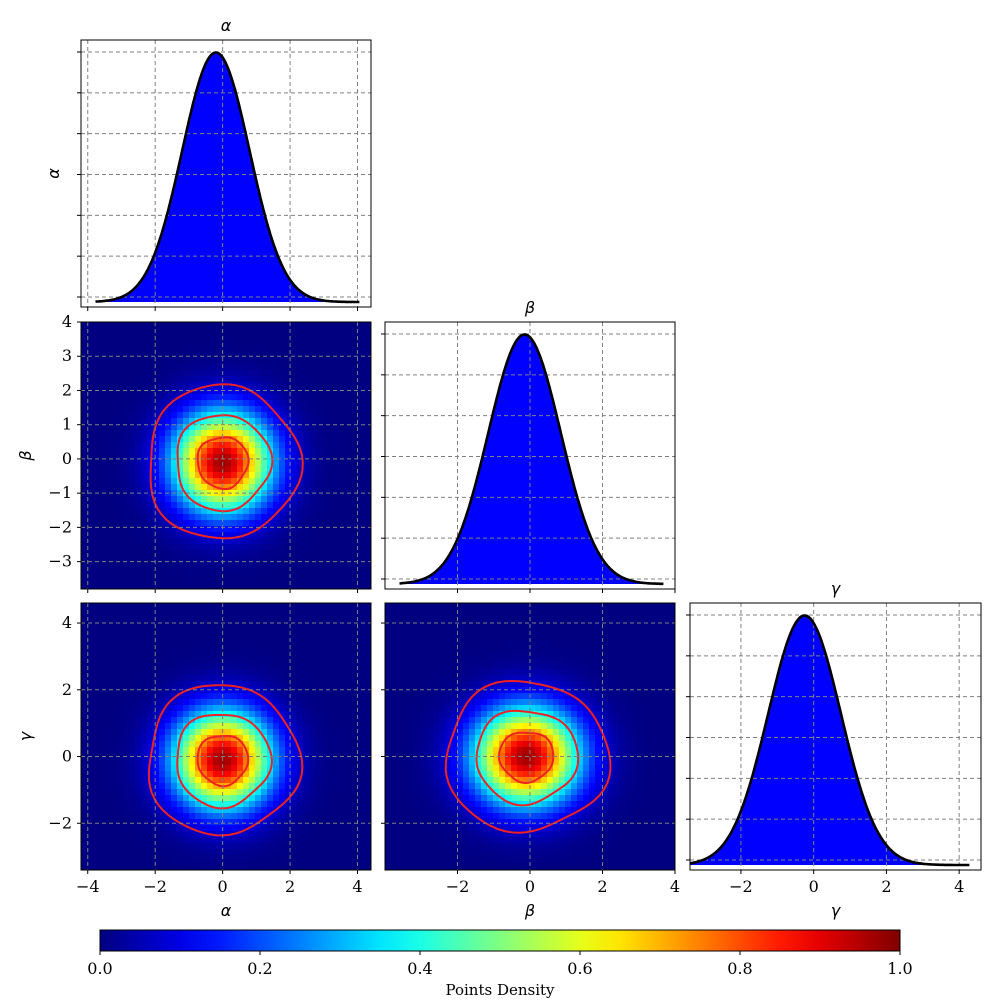  What do you see at coordinates (67, 355) in the screenshot?
I see `y-tick-label: 3` at bounding box center [67, 355].